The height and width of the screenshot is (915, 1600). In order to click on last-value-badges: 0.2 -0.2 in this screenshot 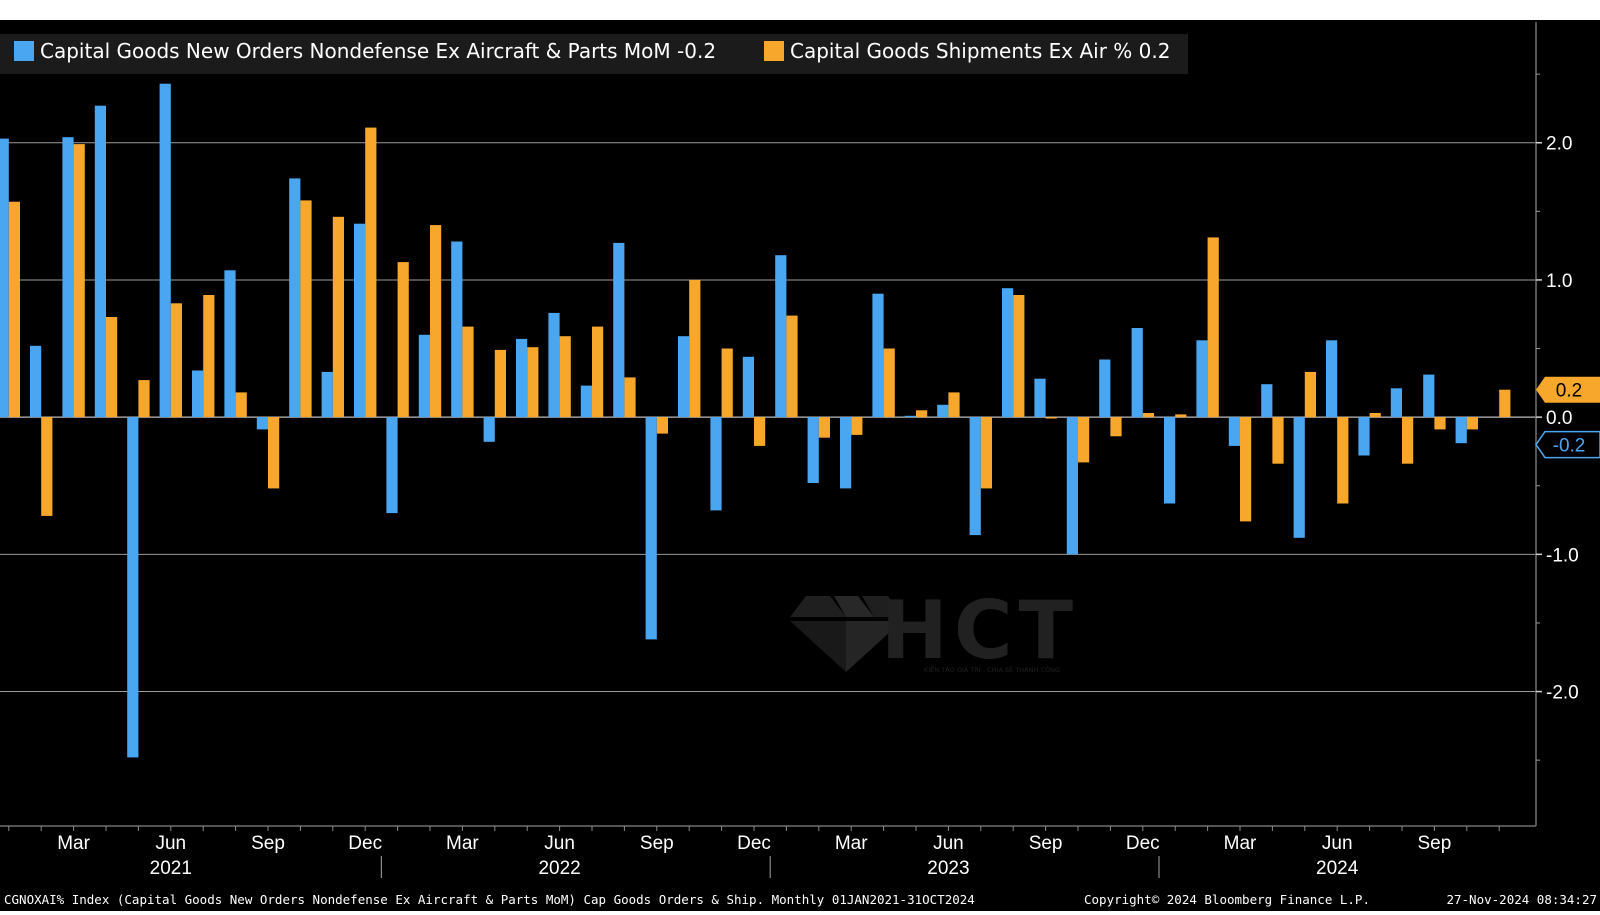, I will do `click(1567, 417)`.